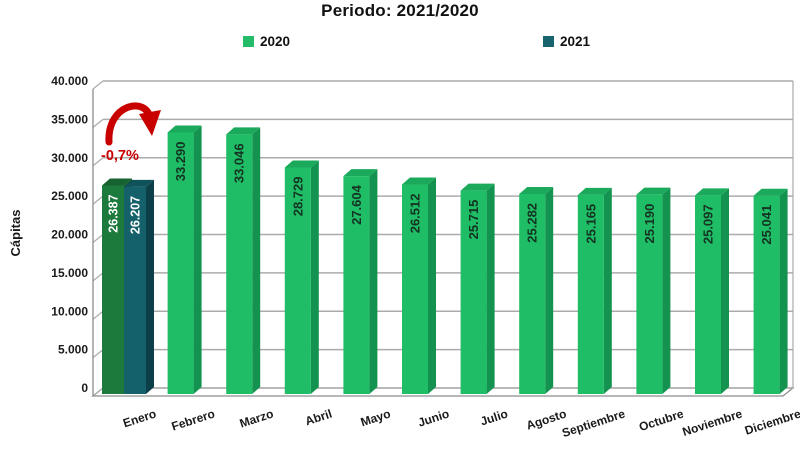  Describe the element at coordinates (607, 290) in the screenshot. I see `bar-2020-septiembre-side` at that location.